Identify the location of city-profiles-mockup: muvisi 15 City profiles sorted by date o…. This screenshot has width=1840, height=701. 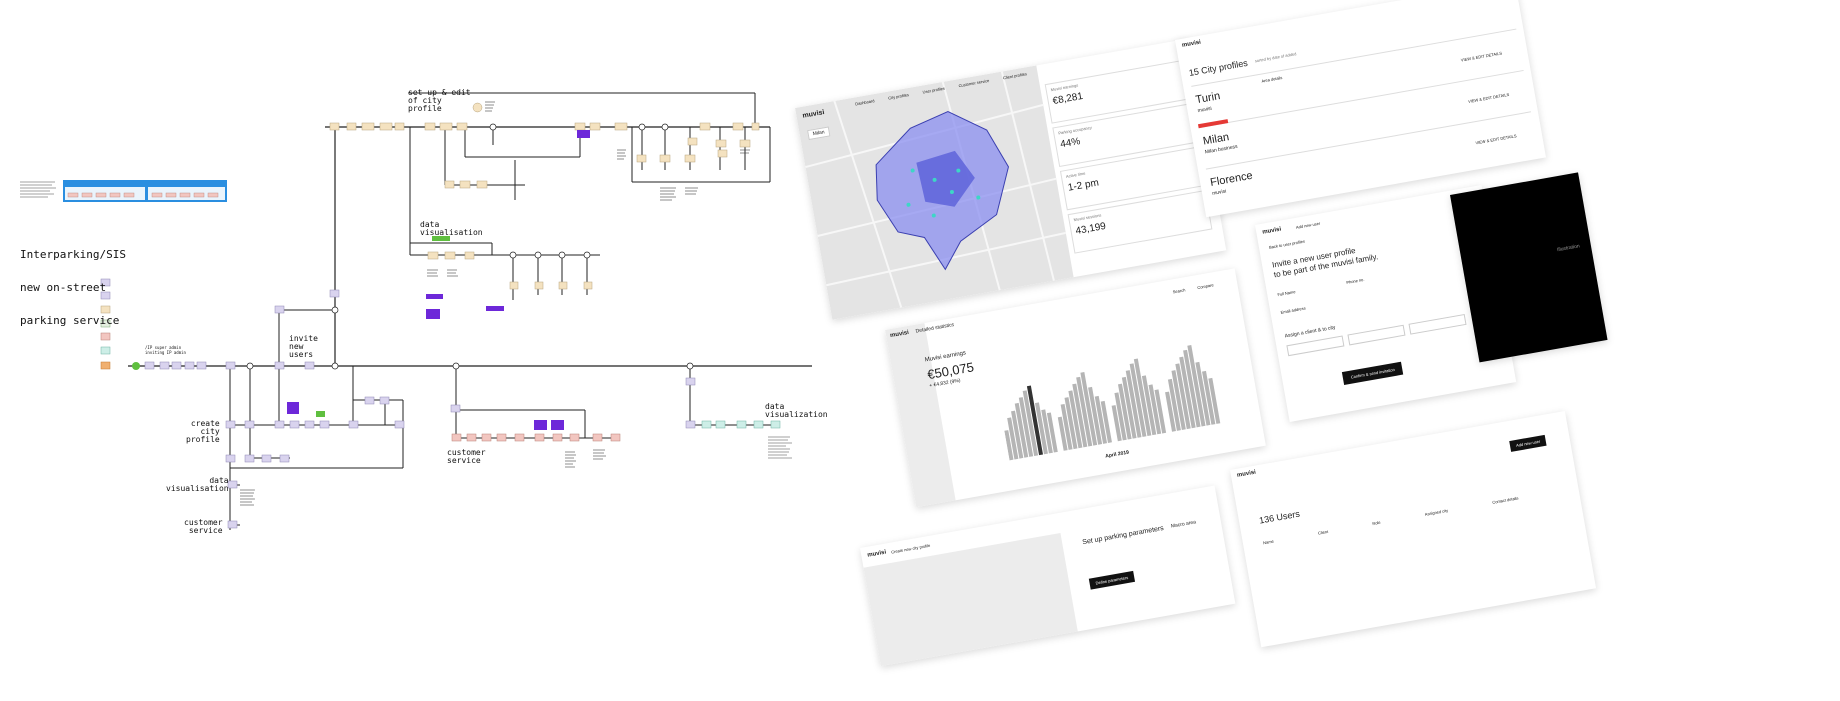
(1361, 109).